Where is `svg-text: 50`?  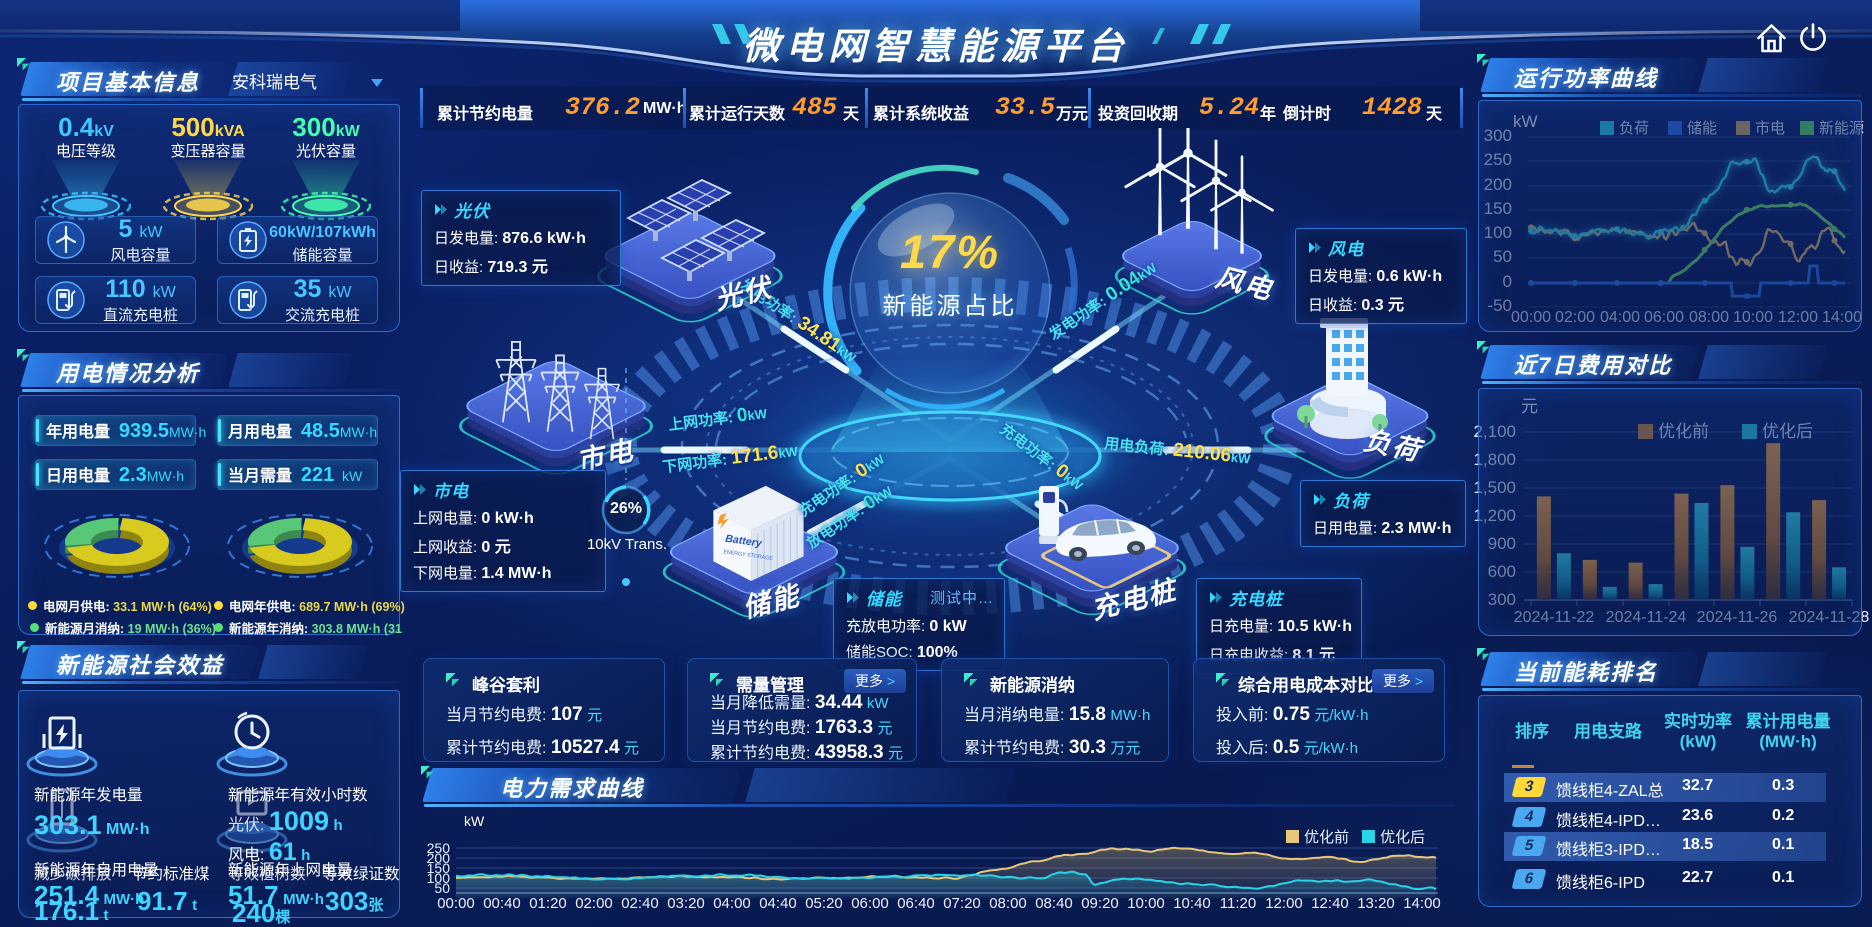
svg-text: 50 is located at coordinates (442, 888).